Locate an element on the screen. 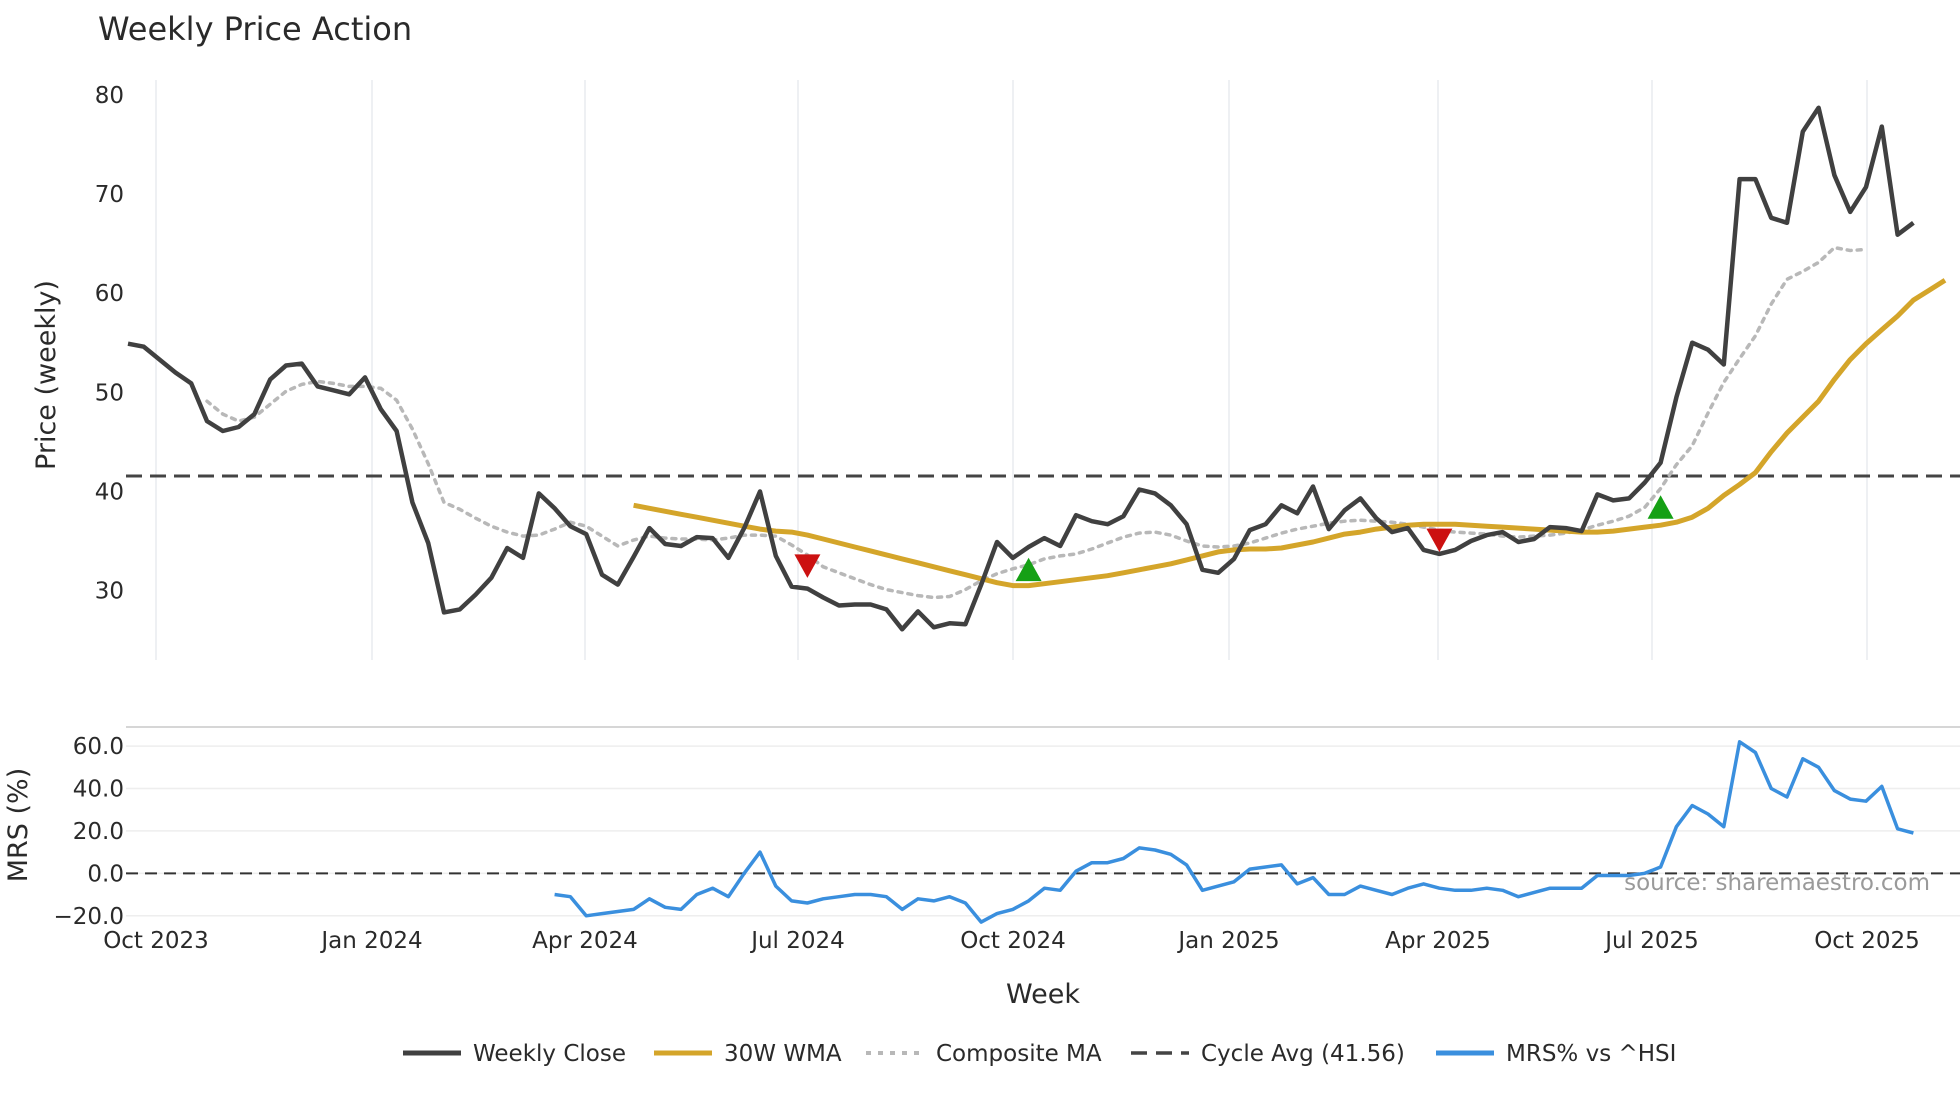 Image resolution: width=1960 pixels, height=1102 pixels. mrs-line is located at coordinates (1234, 832).